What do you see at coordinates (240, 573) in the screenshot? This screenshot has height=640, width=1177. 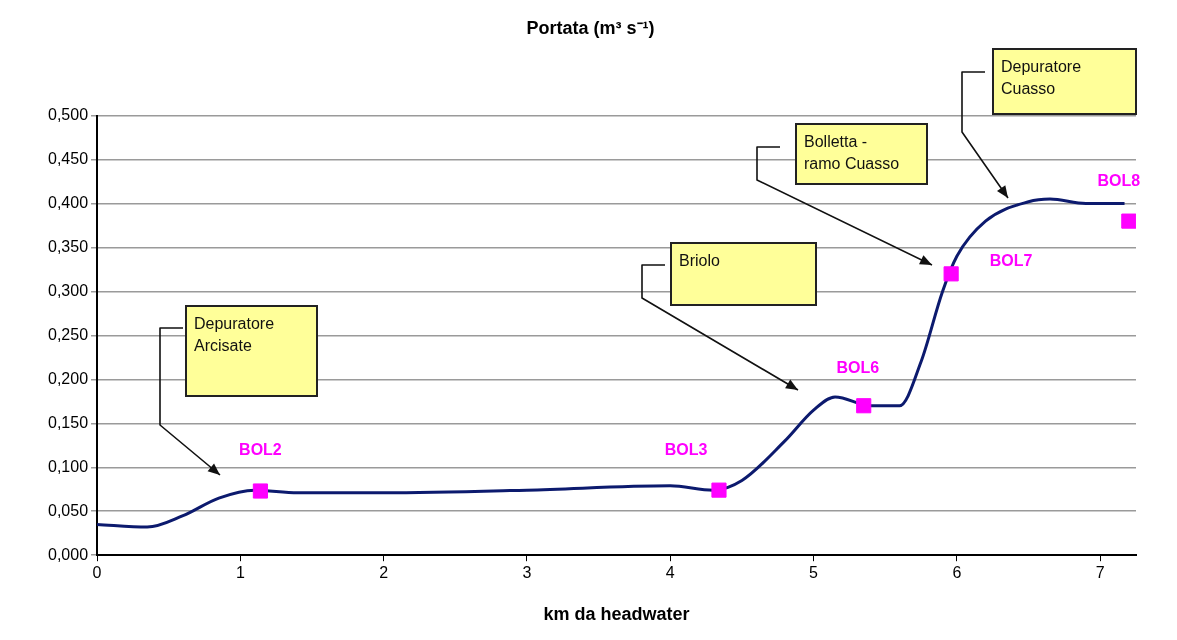 I see `x-tick-label: 1` at bounding box center [240, 573].